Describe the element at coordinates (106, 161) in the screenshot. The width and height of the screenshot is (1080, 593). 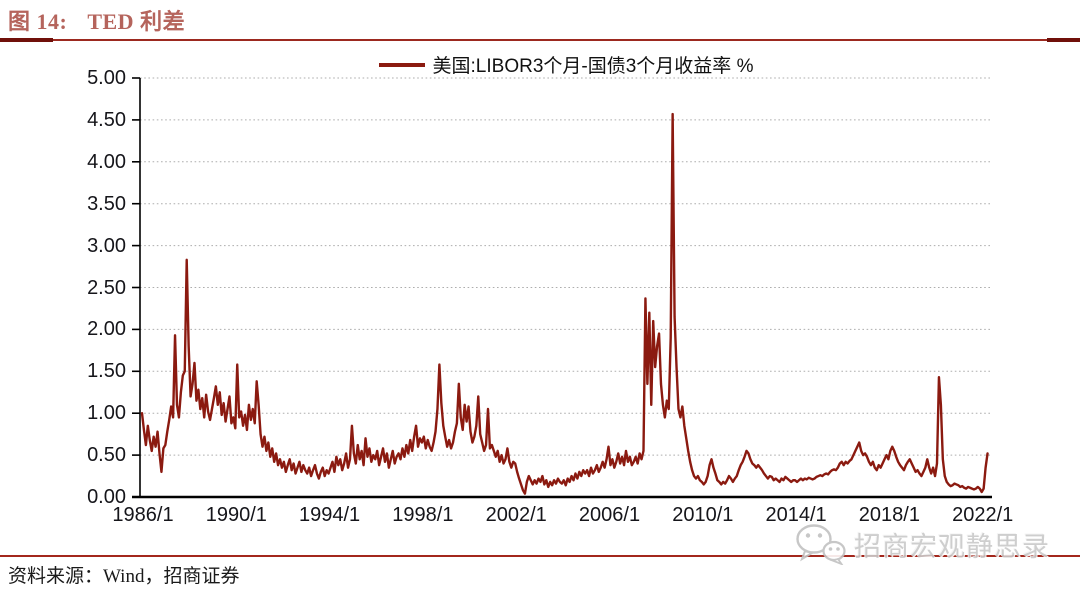
I see `y-tick-label: 4.00` at that location.